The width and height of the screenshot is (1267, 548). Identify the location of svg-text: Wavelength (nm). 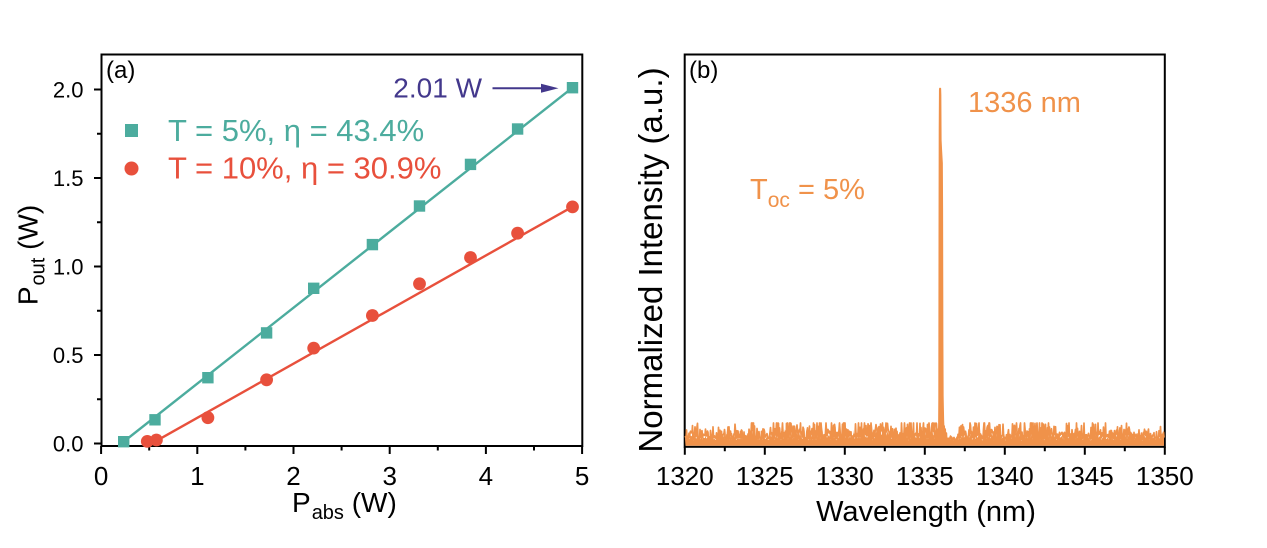
(926, 512).